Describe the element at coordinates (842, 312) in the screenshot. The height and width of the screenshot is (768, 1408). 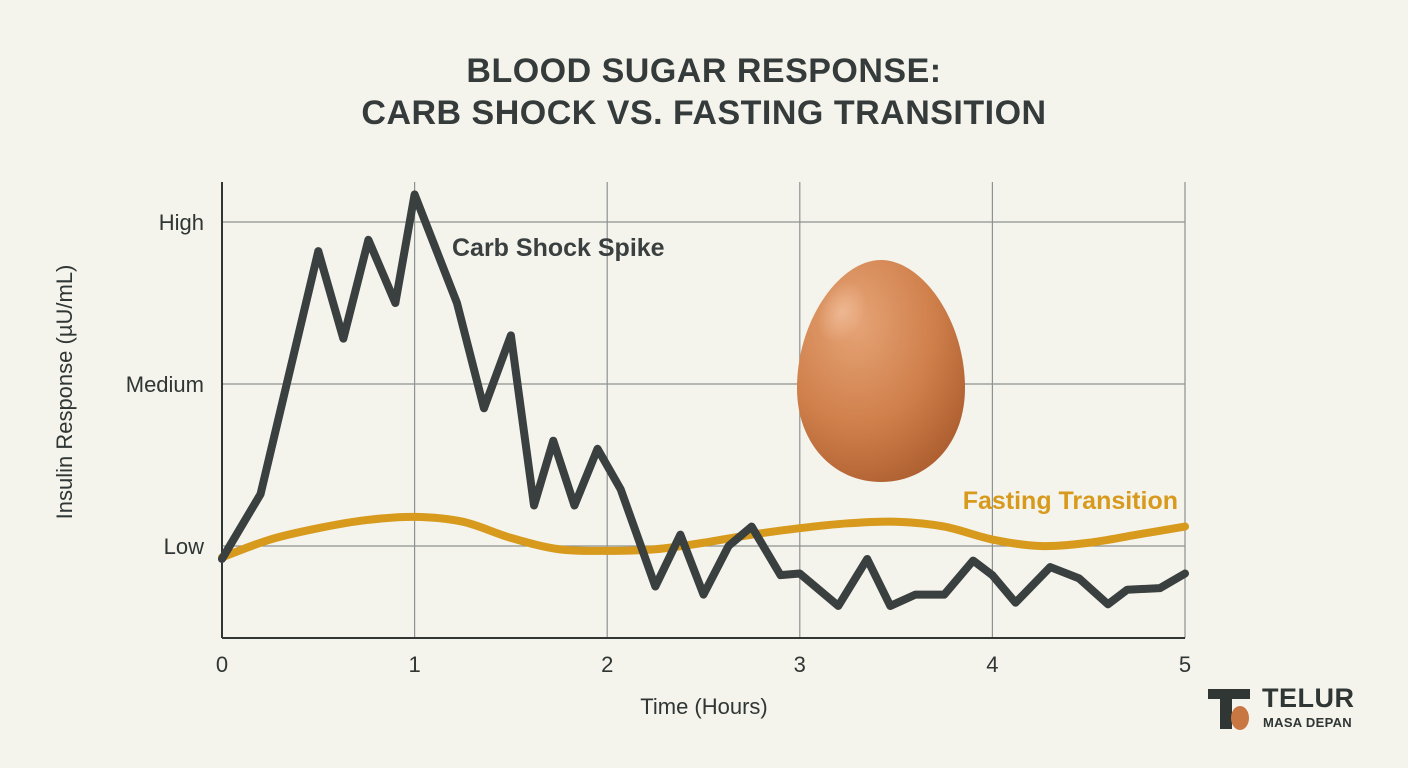
I see `egg-highlight` at that location.